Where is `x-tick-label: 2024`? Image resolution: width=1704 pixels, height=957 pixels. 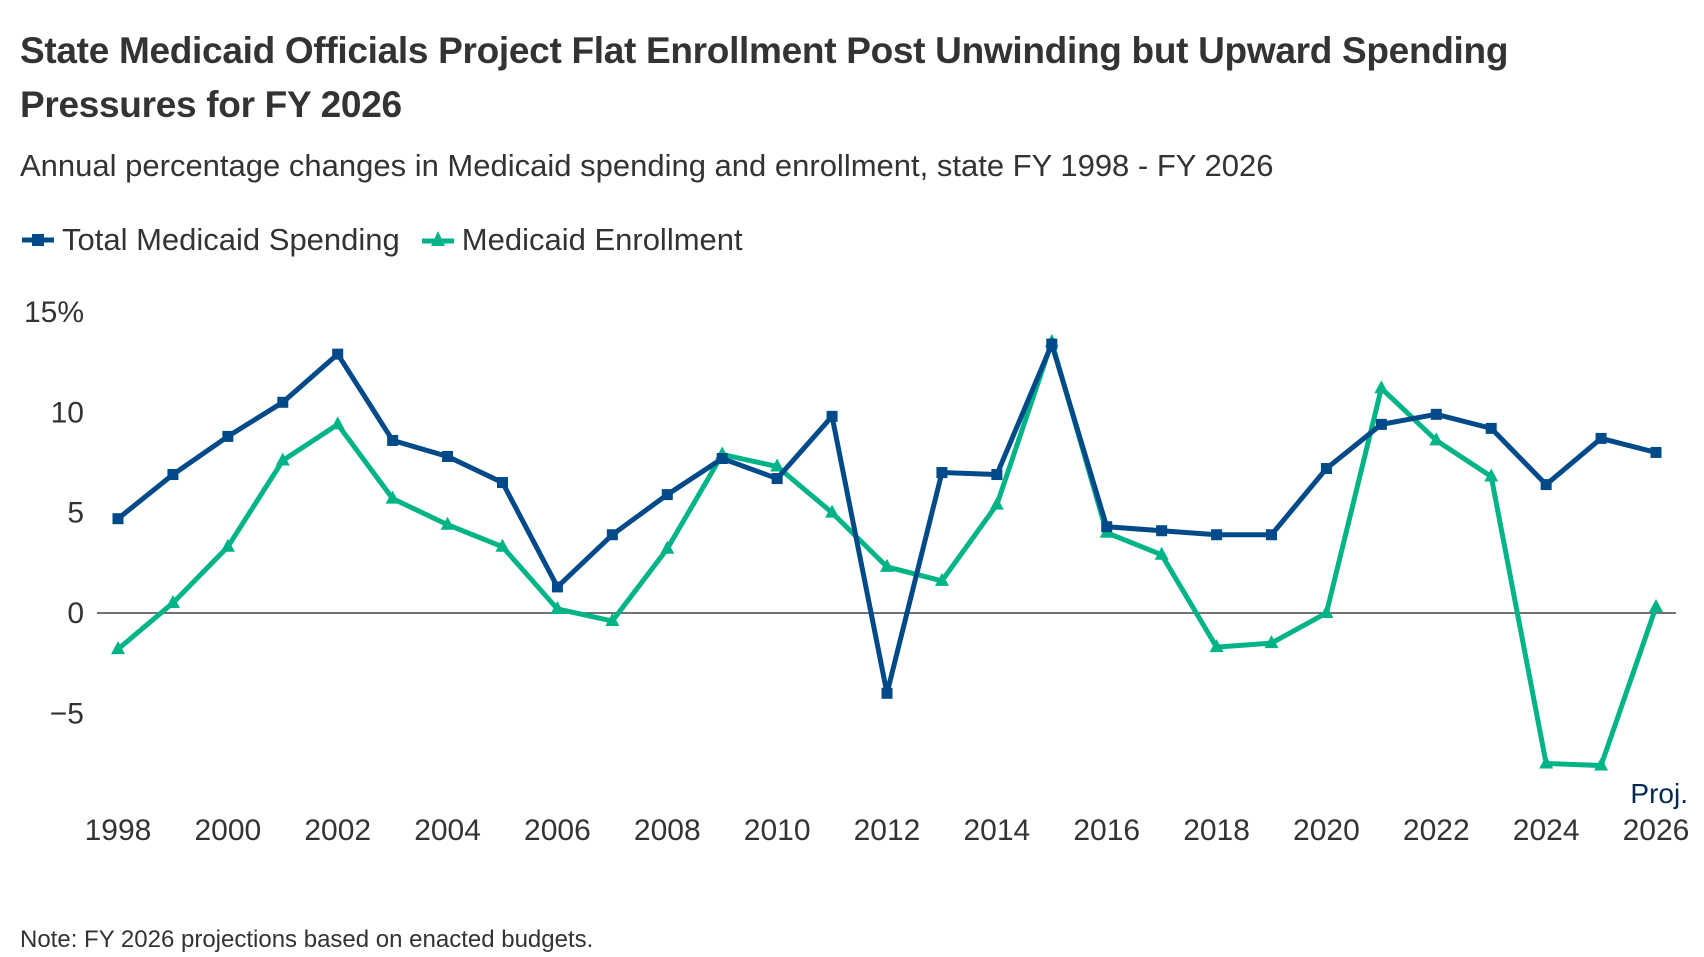 x-tick-label: 2024 is located at coordinates (1546, 830).